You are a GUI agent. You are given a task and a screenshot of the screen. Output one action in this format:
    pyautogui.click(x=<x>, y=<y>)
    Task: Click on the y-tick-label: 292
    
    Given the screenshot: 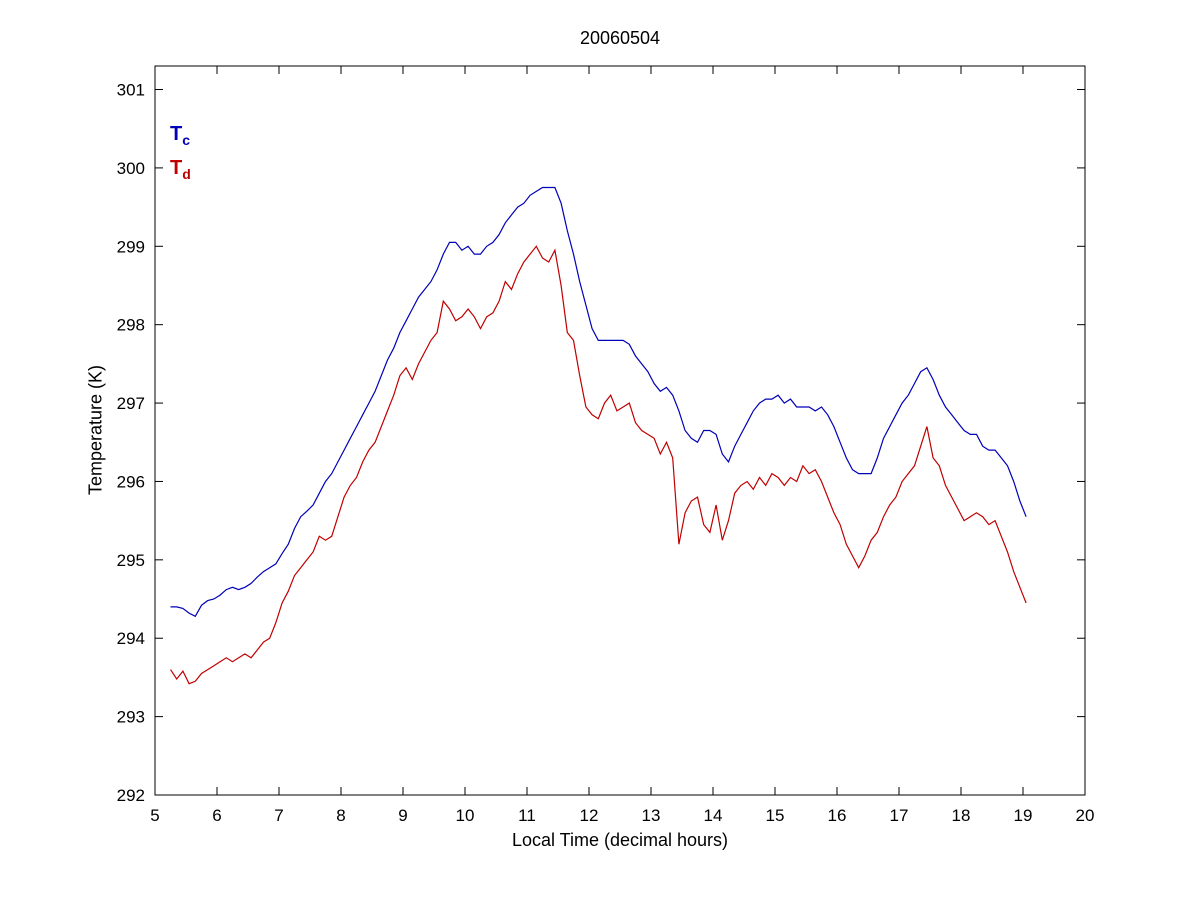 What is the action you would take?
    pyautogui.click(x=131, y=795)
    